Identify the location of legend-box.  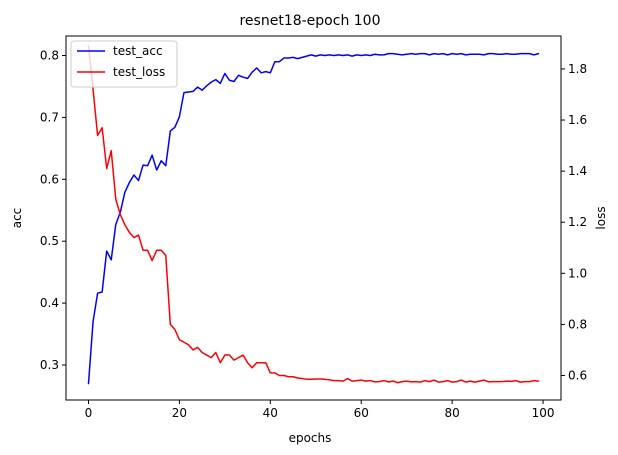
(124, 64).